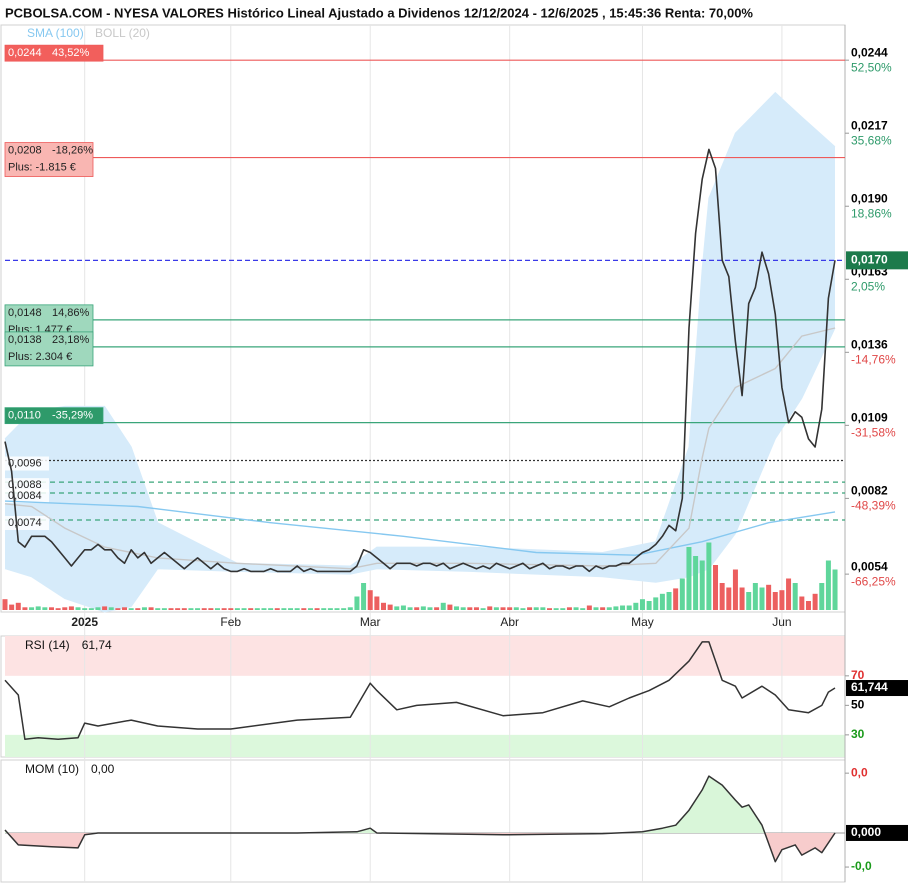  I want to click on x-tick-label: Abr, so click(509, 622).